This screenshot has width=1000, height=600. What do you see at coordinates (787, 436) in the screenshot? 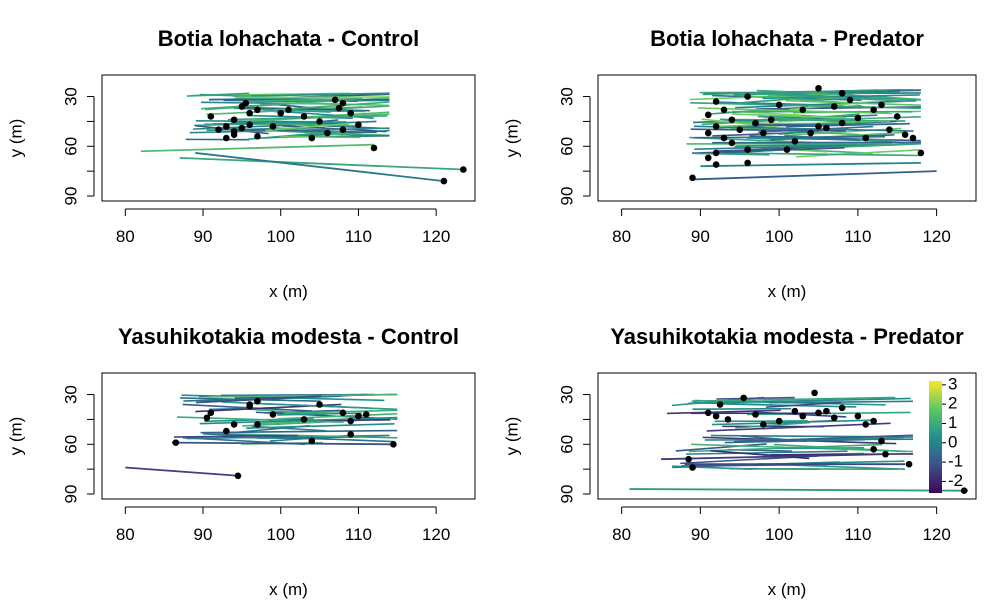
I see `plot-box` at bounding box center [787, 436].